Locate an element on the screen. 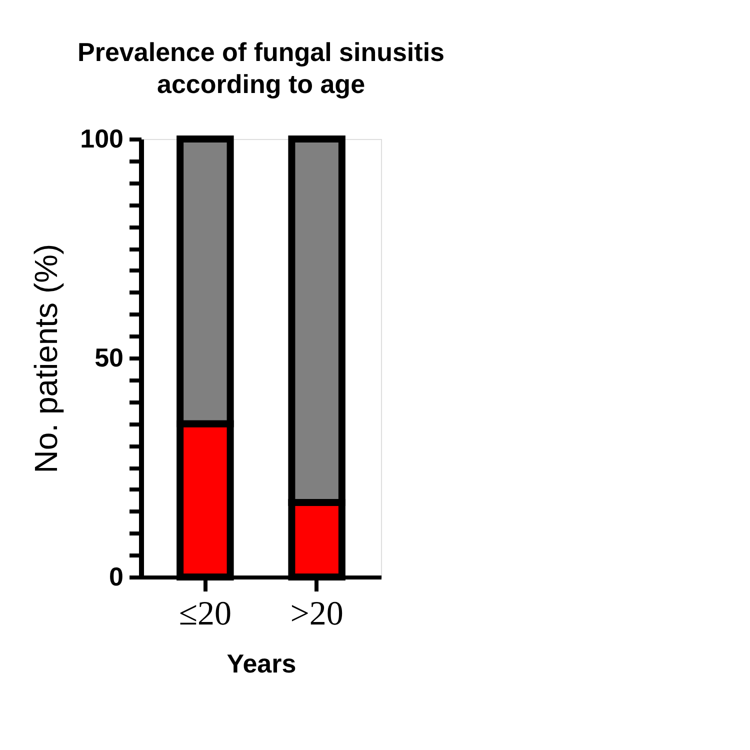 The width and height of the screenshot is (750, 750). x-tick-label: ≤20 is located at coordinates (205, 614).